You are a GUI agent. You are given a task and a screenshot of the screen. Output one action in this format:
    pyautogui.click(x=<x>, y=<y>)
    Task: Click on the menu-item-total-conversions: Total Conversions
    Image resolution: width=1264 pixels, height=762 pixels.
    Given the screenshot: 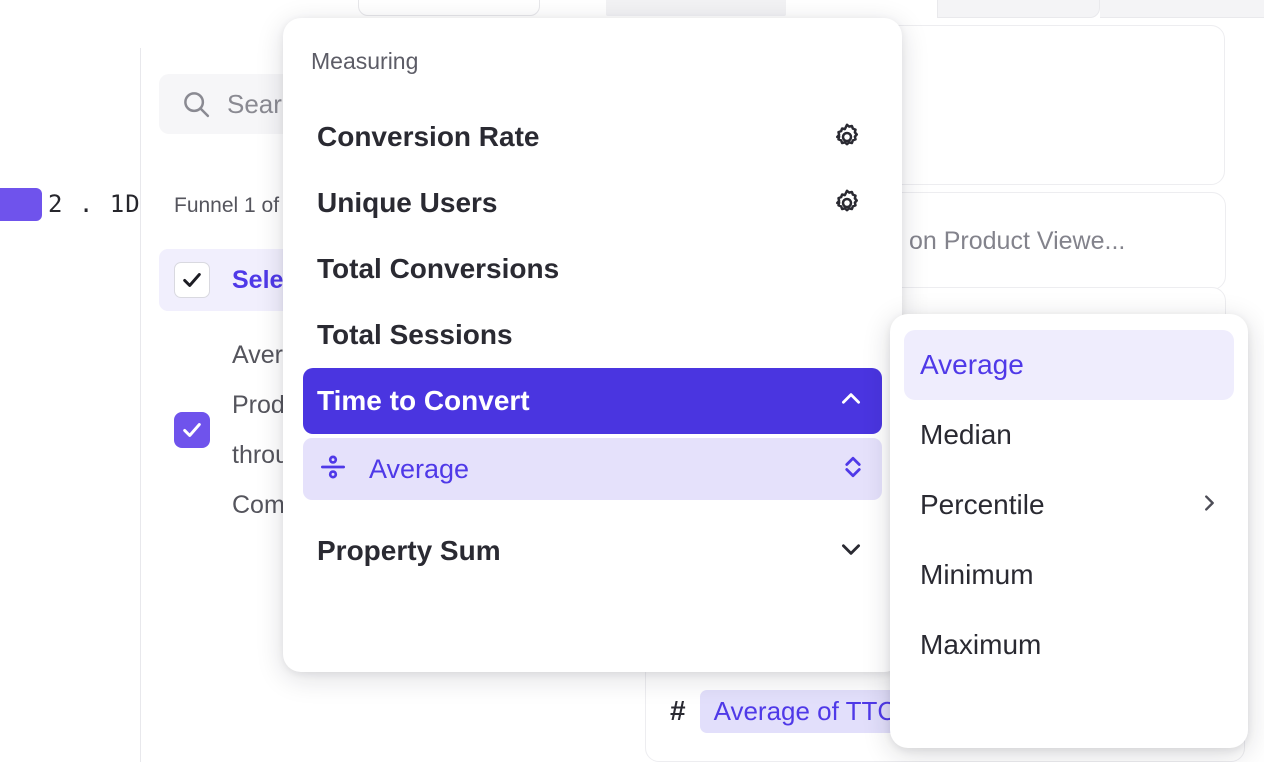 What is the action you would take?
    pyautogui.click(x=592, y=269)
    